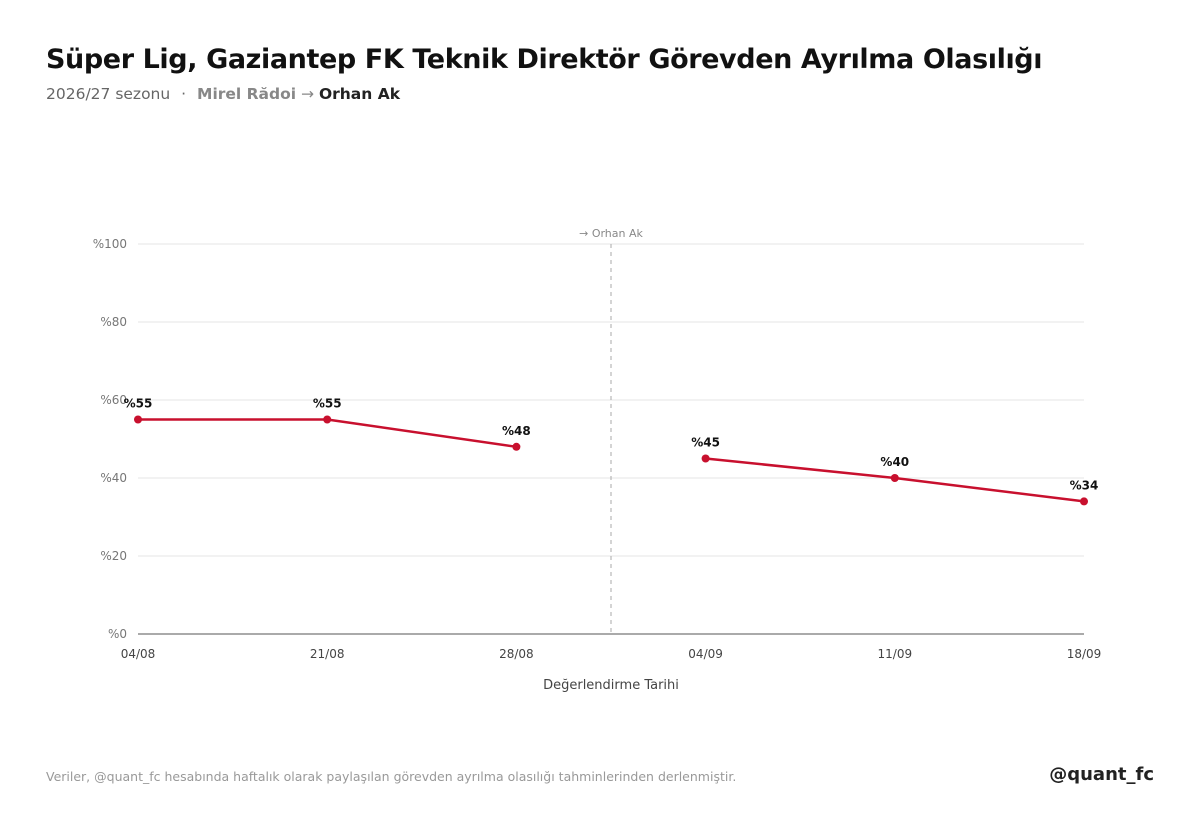 Image resolution: width=1200 pixels, height=819 pixels. Describe the element at coordinates (113, 322) in the screenshot. I see `y-tick-label: %80` at that location.